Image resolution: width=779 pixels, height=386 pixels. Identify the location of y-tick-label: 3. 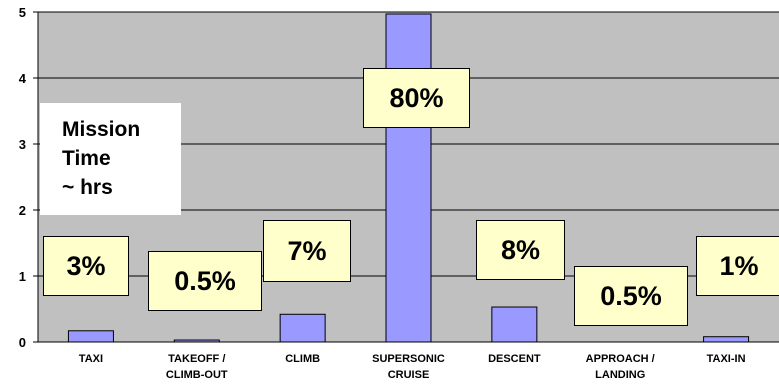
(22, 144).